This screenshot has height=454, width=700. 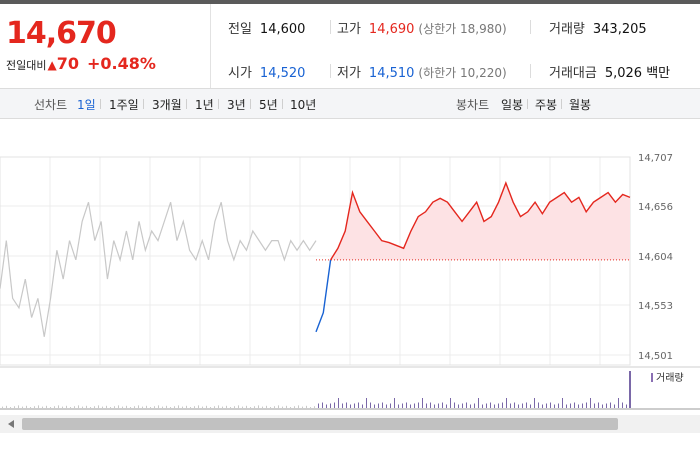 What do you see at coordinates (86, 105) in the screenshot?
I see `tab-1-day: 1일` at bounding box center [86, 105].